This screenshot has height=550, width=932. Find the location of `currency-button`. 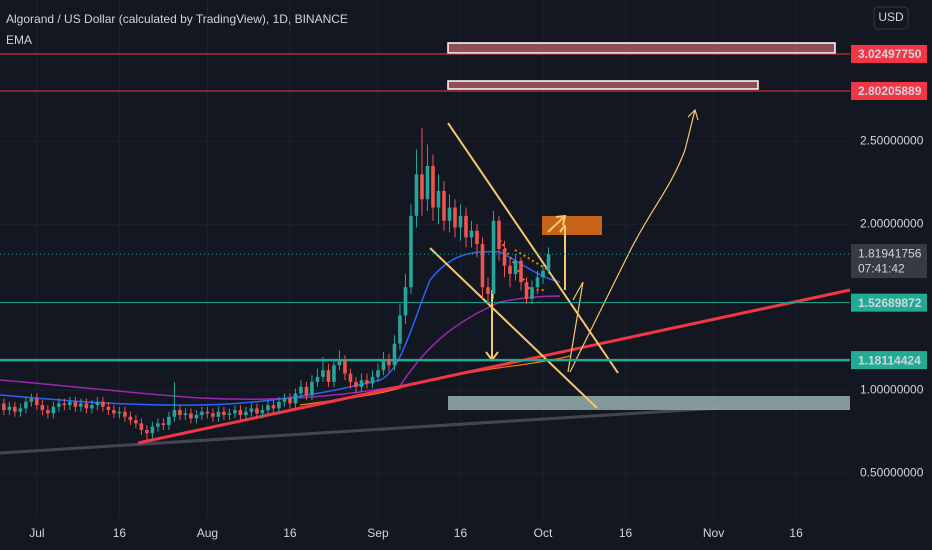

currency-button is located at coordinates (891, 18).